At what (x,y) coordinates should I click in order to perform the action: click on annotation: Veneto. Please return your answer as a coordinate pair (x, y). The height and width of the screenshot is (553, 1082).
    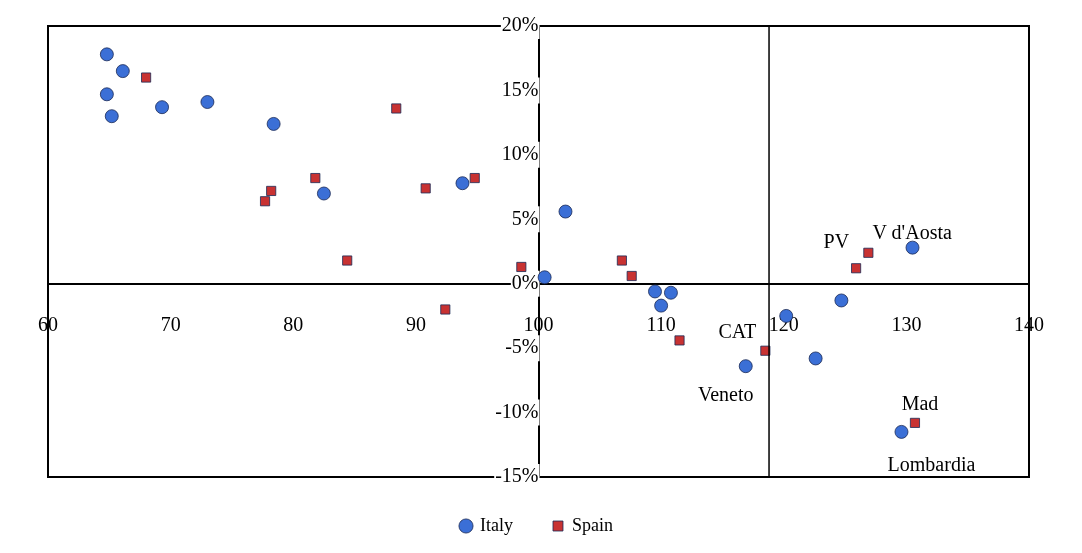
    Looking at the image, I should click on (725, 394).